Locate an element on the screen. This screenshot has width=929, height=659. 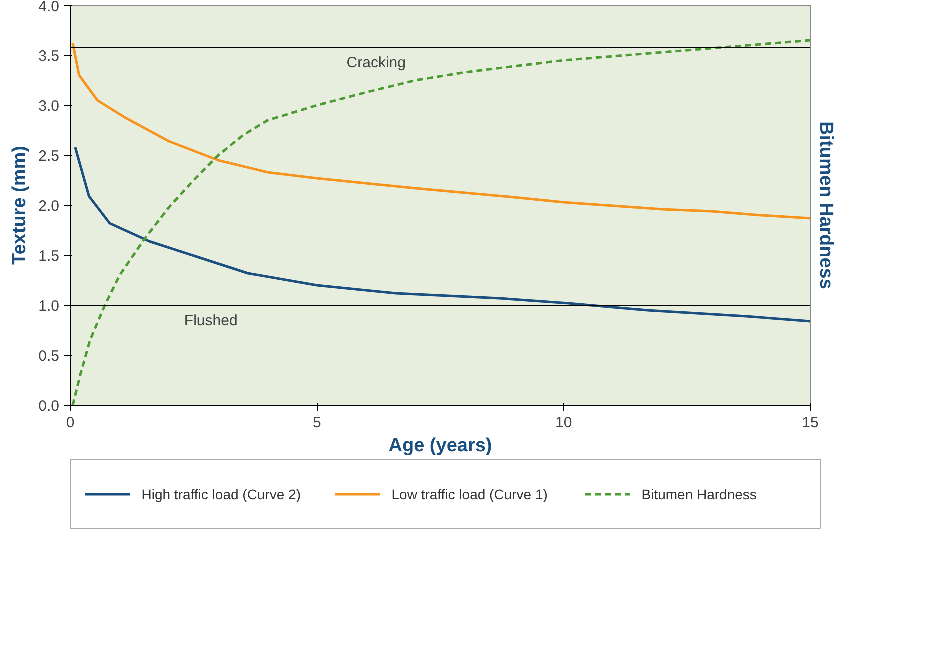
x-tick-label: 15 is located at coordinates (810, 423).